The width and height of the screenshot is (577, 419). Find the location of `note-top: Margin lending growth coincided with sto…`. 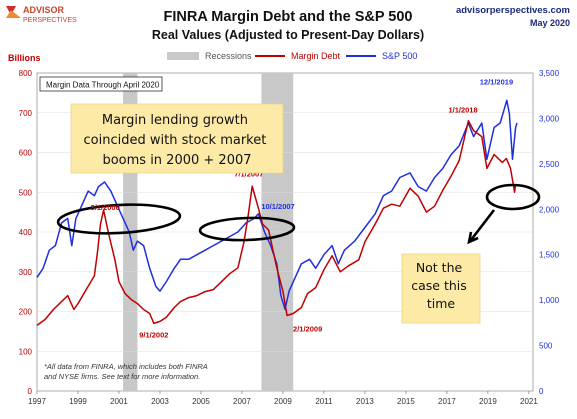

note-top: Margin lending growth coincided with sto… is located at coordinates (177, 138).